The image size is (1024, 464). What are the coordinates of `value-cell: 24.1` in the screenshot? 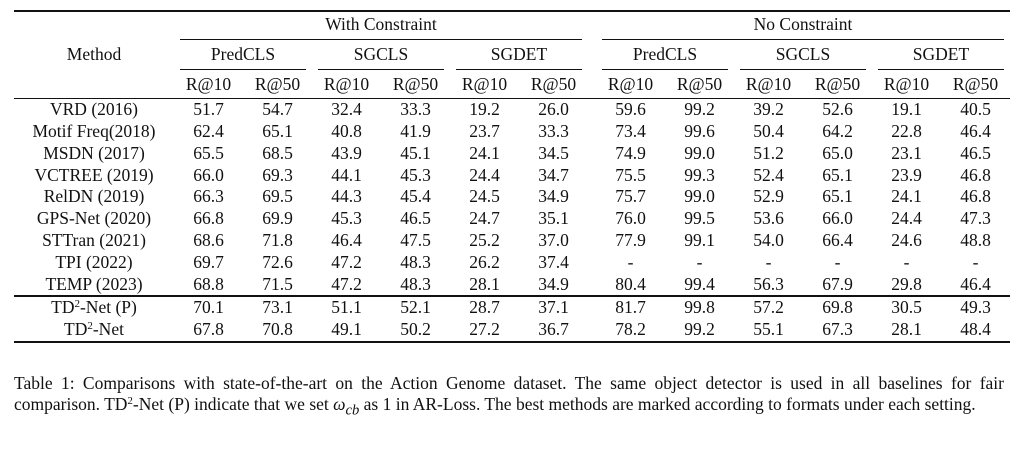 It's located at (484, 152).